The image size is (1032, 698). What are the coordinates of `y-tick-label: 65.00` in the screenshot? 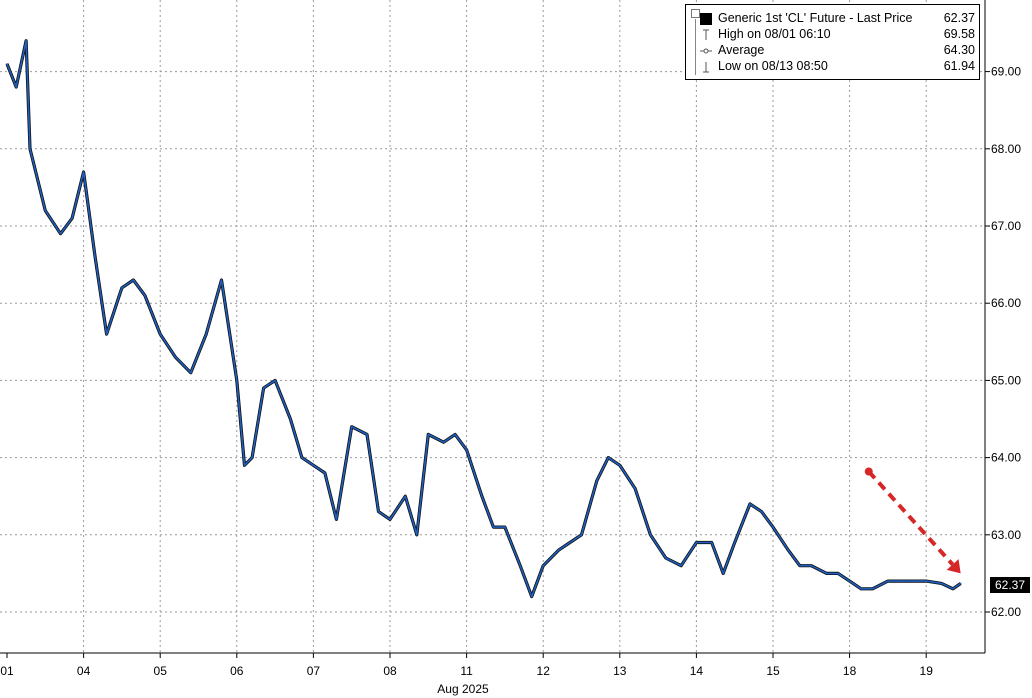 It's located at (1006, 380).